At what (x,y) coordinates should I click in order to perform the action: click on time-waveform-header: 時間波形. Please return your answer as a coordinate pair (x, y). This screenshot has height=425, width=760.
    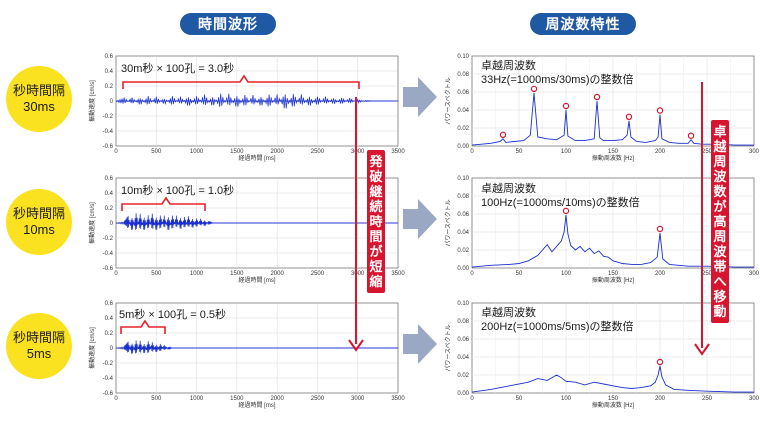
    Looking at the image, I should click on (228, 24).